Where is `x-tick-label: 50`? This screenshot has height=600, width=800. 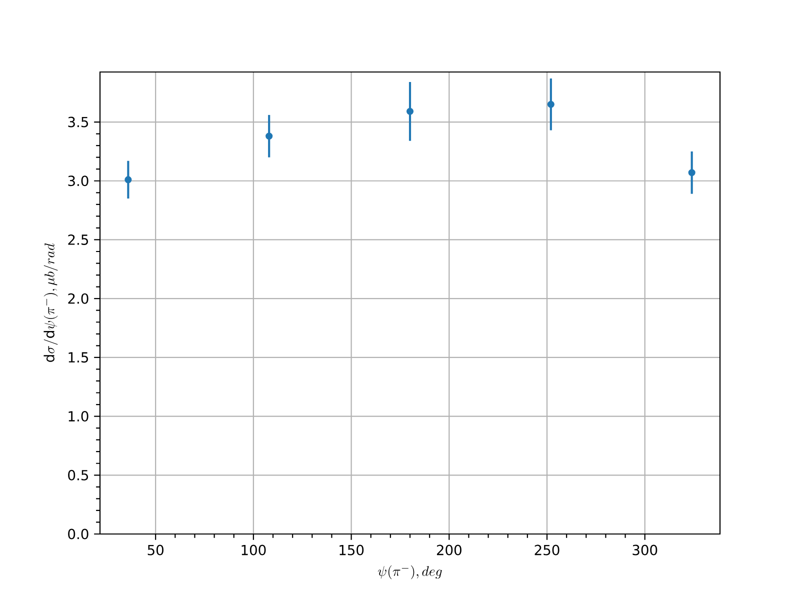
x-tick-label: 50 is located at coordinates (156, 550).